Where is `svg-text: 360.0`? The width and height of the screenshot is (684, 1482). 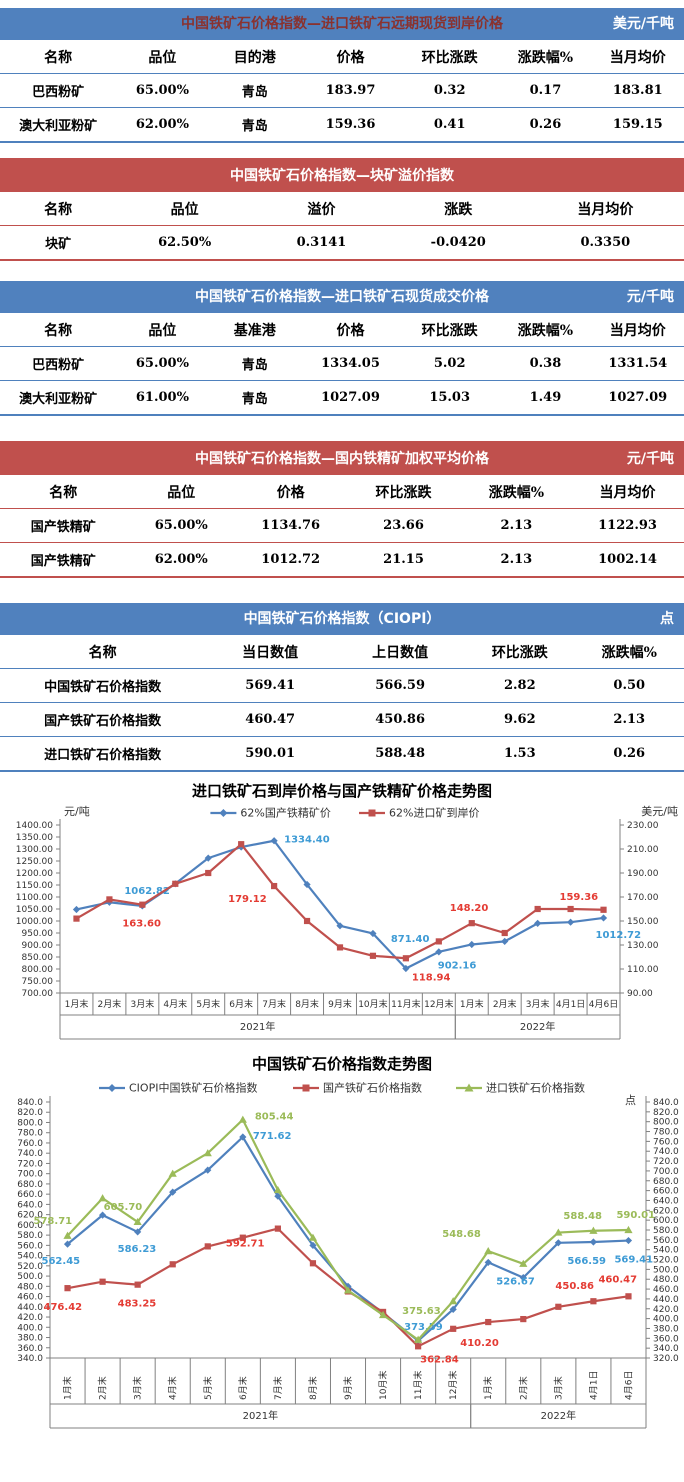
svg-text: 360.0 is located at coordinates (30, 1349).